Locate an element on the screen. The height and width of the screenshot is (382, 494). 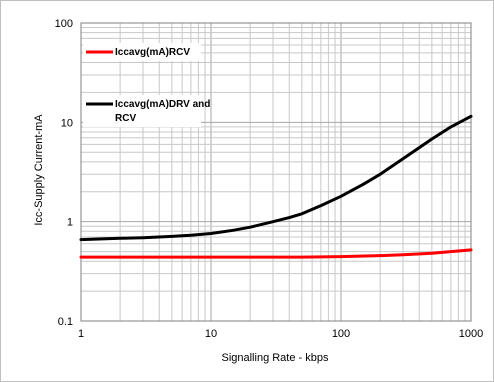
y-axis-label: Icc-Supply Current-mA is located at coordinates (39, 170).